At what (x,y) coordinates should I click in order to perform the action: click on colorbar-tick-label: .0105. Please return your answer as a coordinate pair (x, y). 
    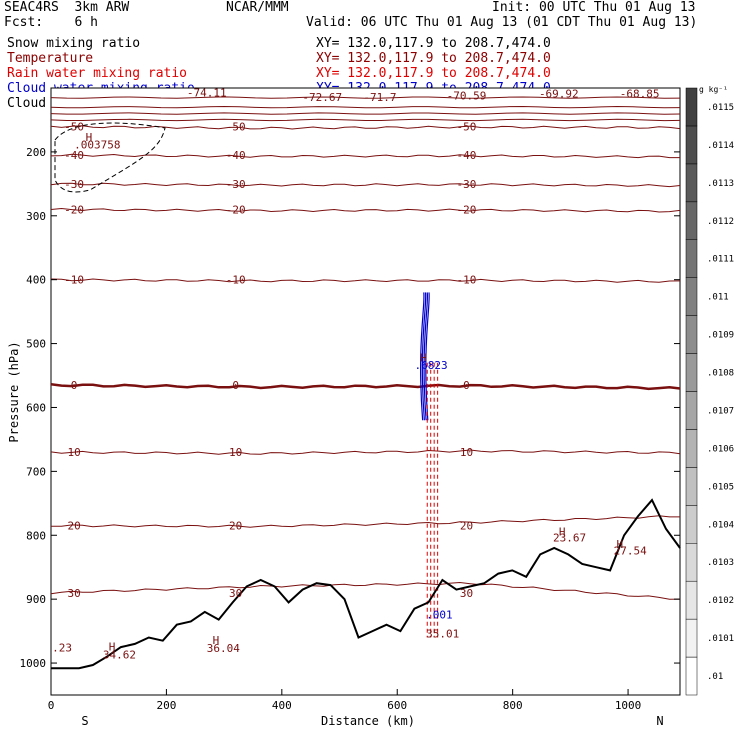
    Looking at the image, I should click on (720, 487).